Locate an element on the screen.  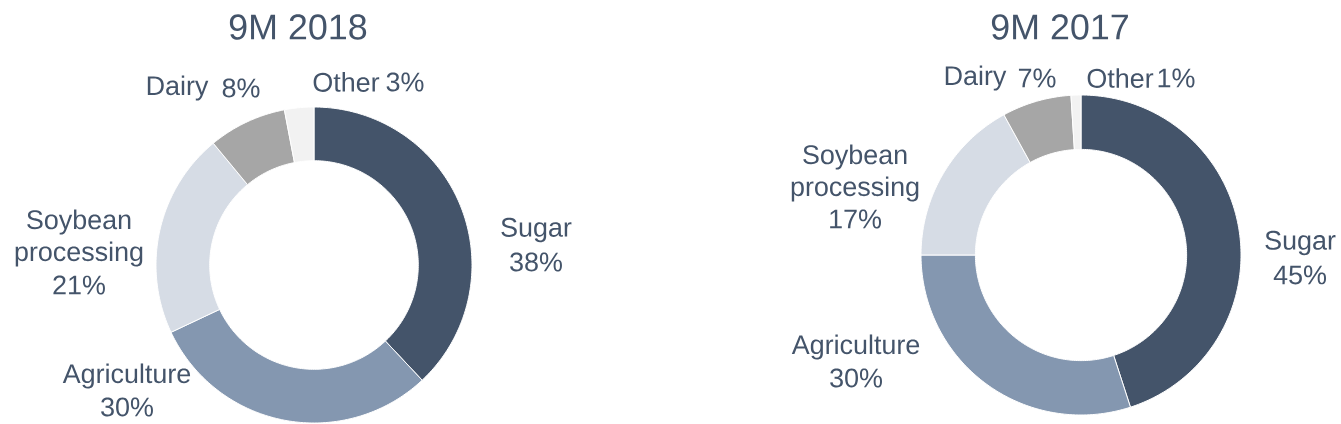
data-label: 7% is located at coordinates (1037, 78).